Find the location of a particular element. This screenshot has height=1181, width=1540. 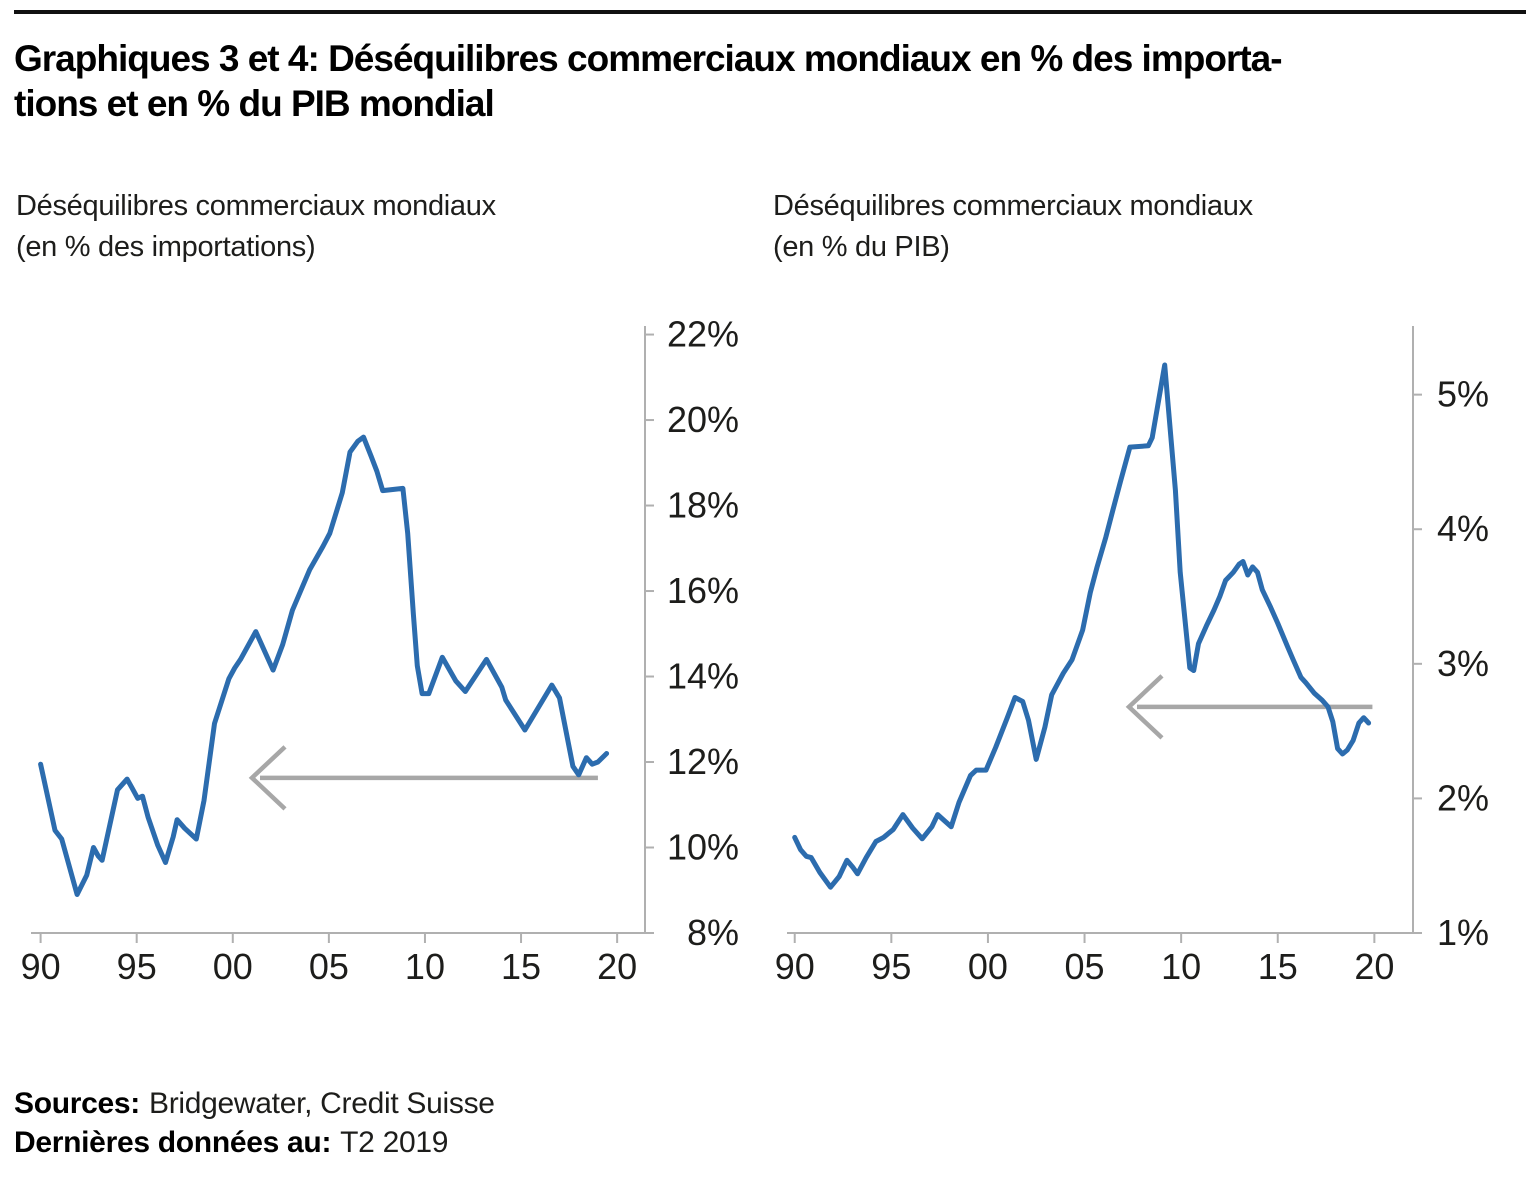

sources-value: Bridgewater, Credit Suisse is located at coordinates (321, 1103).